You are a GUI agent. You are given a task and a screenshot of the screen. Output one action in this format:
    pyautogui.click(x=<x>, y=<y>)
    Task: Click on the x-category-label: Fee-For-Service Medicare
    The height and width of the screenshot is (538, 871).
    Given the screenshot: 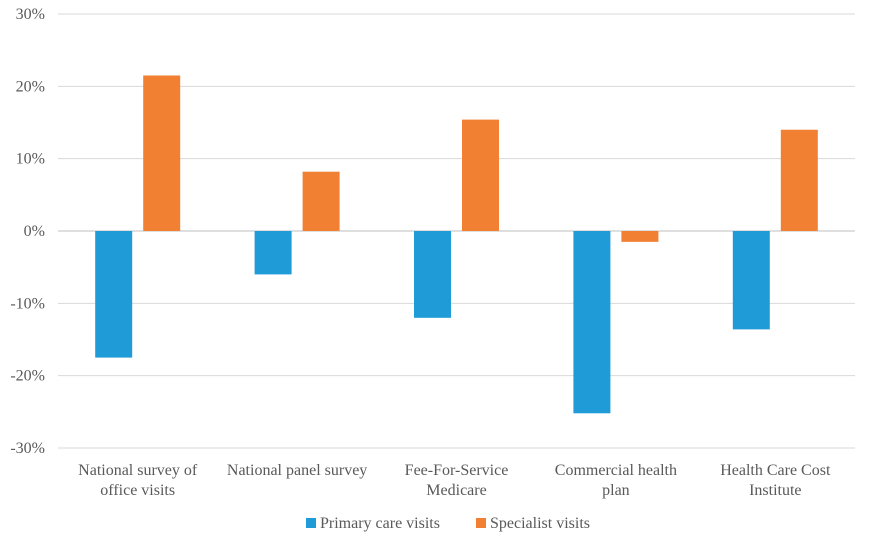 What is the action you would take?
    pyautogui.click(x=457, y=480)
    